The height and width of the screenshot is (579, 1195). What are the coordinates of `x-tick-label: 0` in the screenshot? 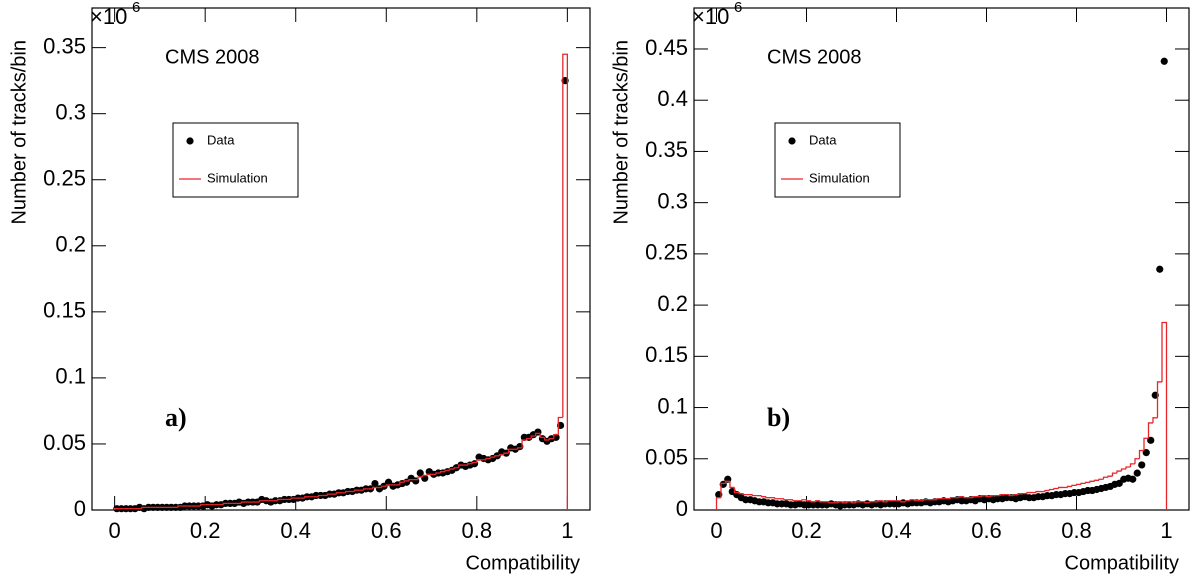 It's located at (716, 530).